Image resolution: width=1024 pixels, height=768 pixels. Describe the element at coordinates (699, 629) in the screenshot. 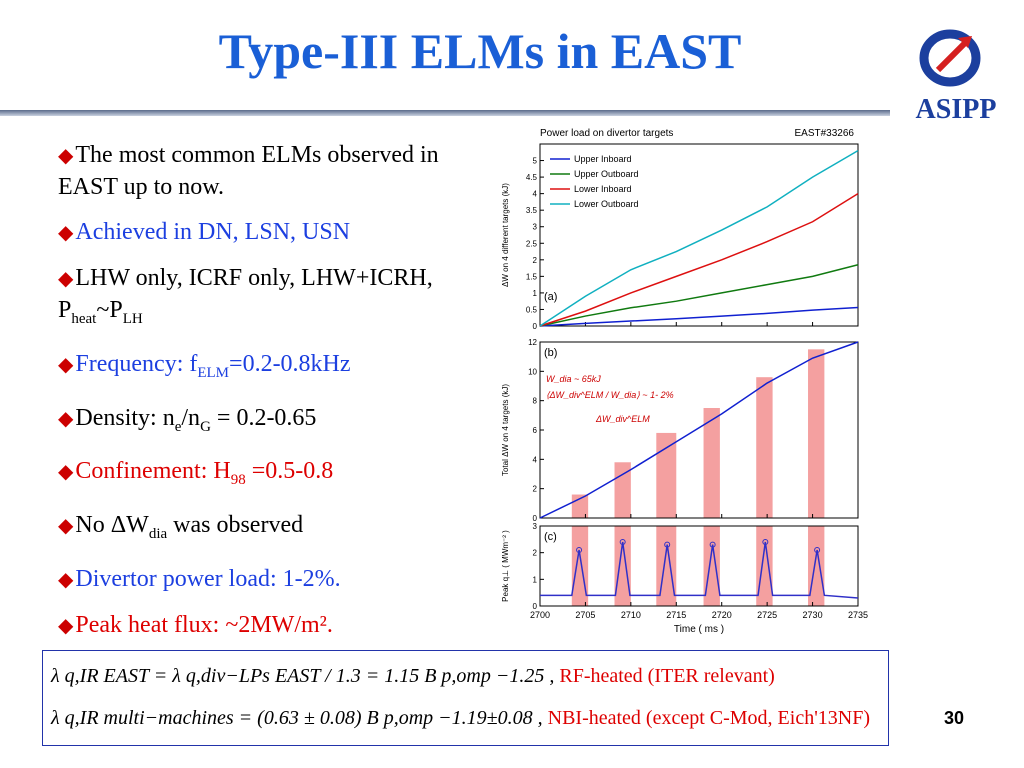

I see `x-axis-label: Time ( ms )` at that location.